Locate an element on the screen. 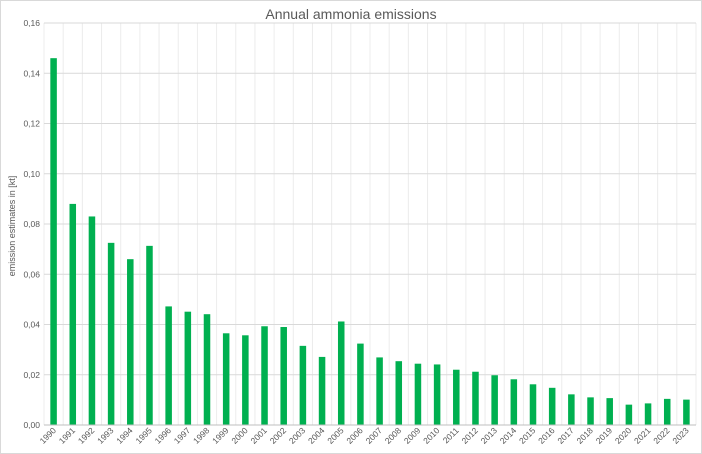 The width and height of the screenshot is (702, 454). bar-1996 is located at coordinates (168, 365).